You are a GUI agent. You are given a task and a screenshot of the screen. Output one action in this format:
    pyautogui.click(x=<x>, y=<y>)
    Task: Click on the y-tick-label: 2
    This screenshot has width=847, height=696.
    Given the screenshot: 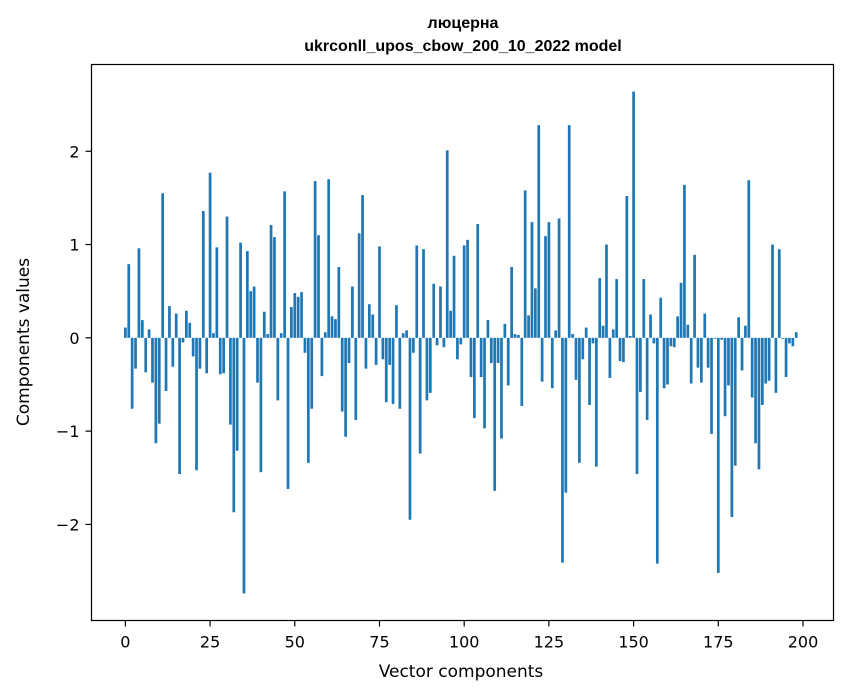 What is the action you would take?
    pyautogui.click(x=74, y=151)
    